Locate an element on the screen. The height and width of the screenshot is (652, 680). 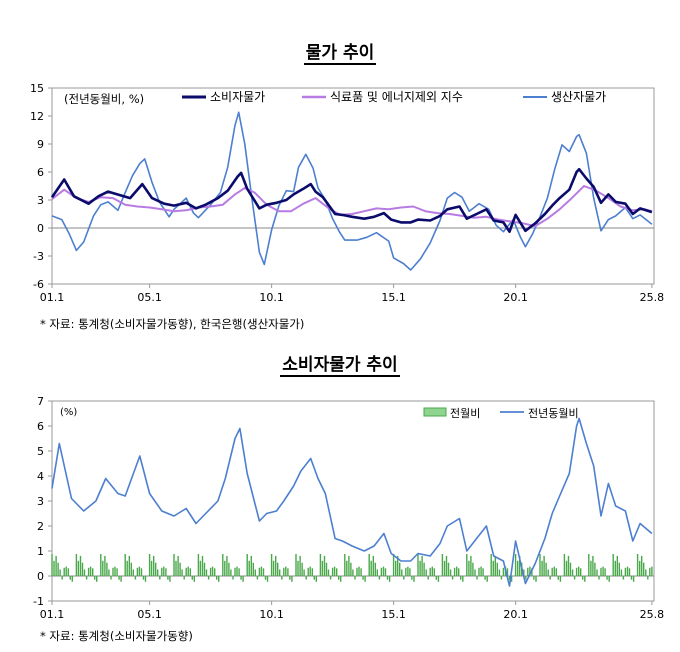
y-tick-label: 7 is located at coordinates (40, 401).